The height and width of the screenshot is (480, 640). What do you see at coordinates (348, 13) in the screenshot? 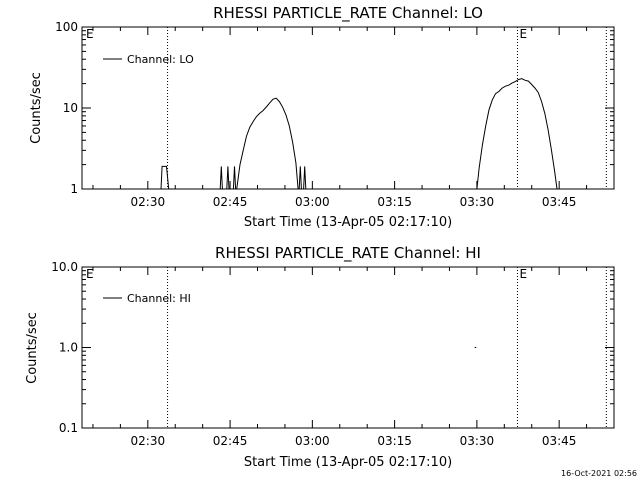
I see `chart-title: RHESSI PARTICLE_RATE Channel: LO` at bounding box center [348, 13].